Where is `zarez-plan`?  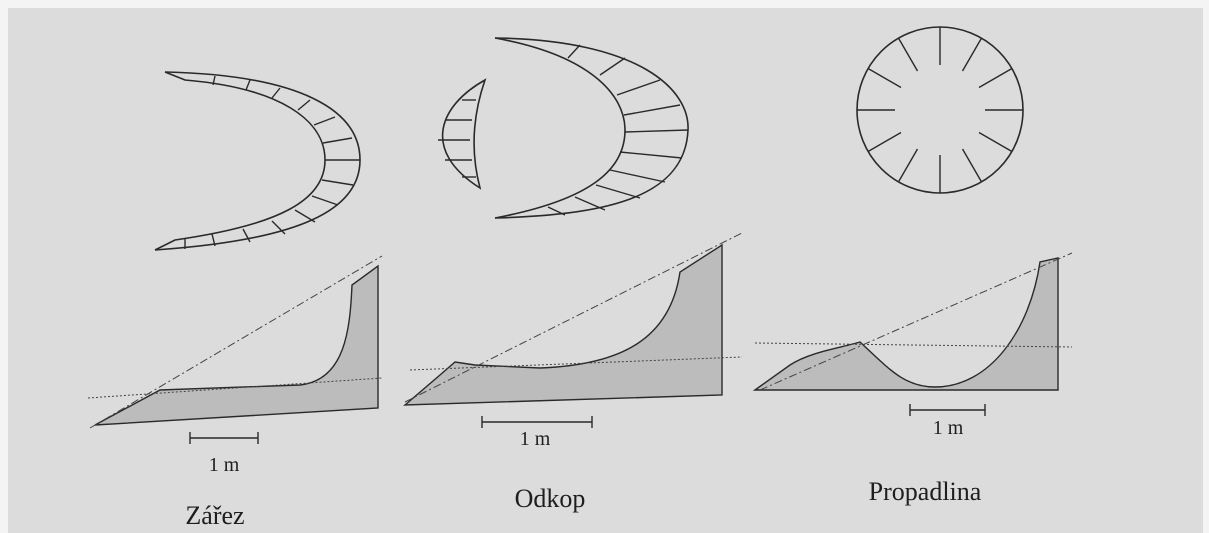
zarez-plan is located at coordinates (257, 161).